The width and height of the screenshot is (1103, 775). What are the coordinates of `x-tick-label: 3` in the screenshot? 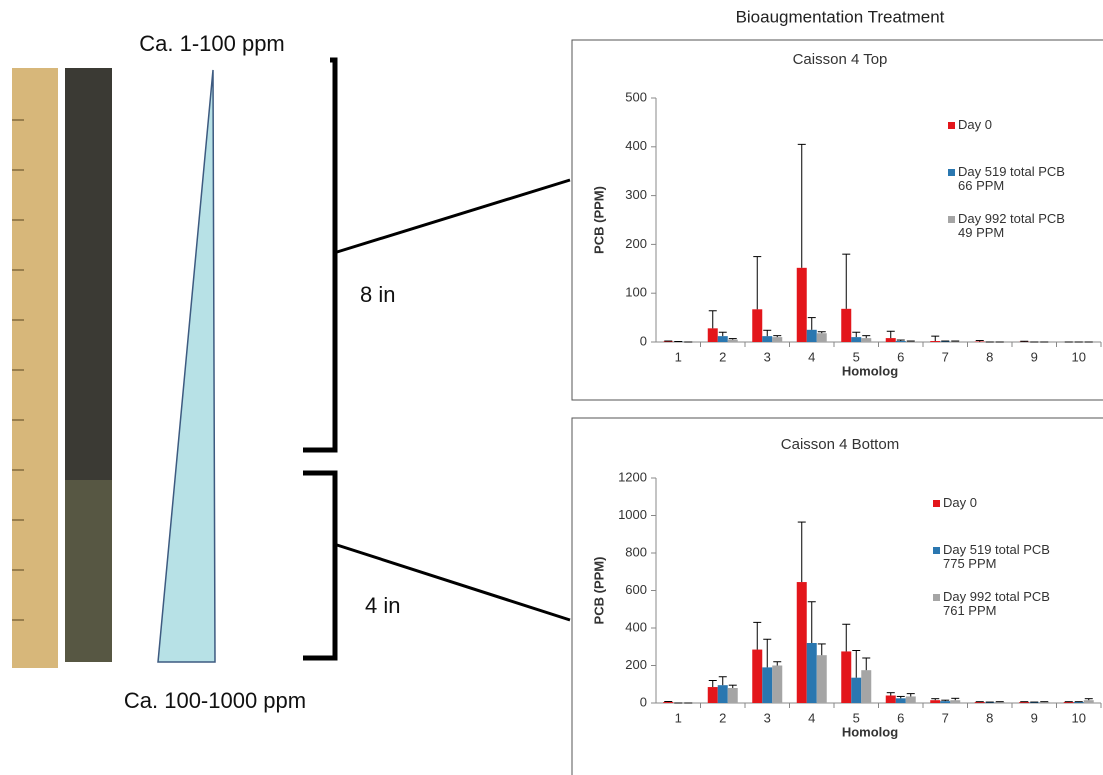 It's located at (767, 717).